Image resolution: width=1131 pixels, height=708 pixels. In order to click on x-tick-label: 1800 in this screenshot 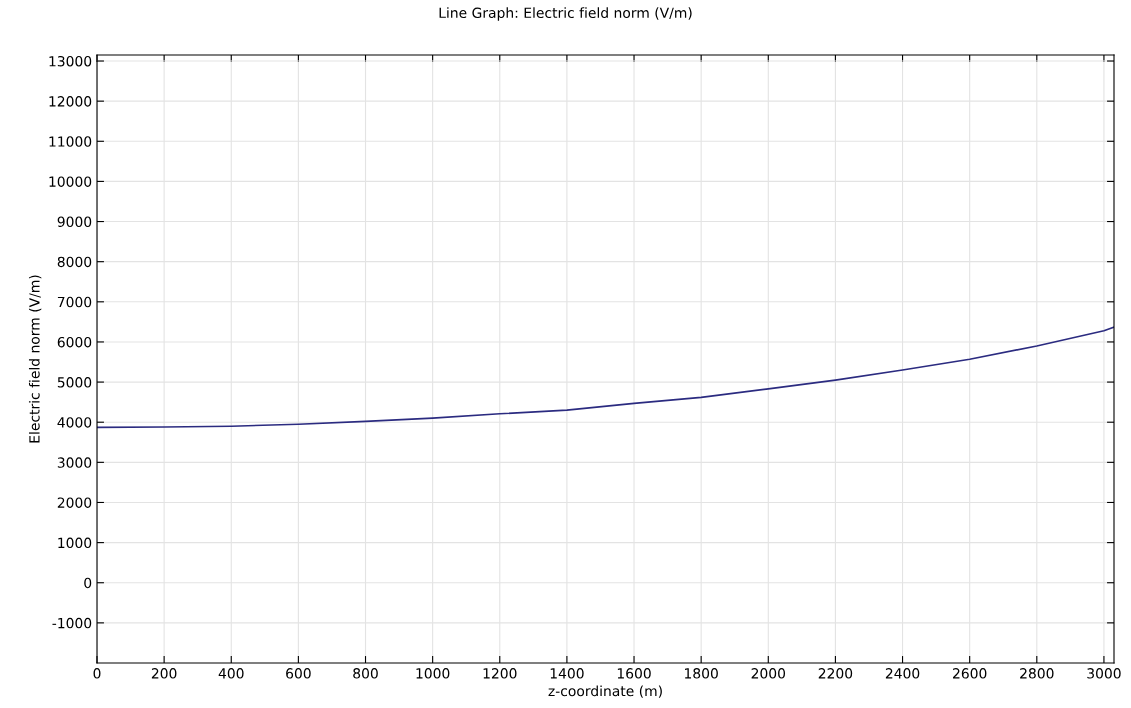, I will do `click(701, 673)`.